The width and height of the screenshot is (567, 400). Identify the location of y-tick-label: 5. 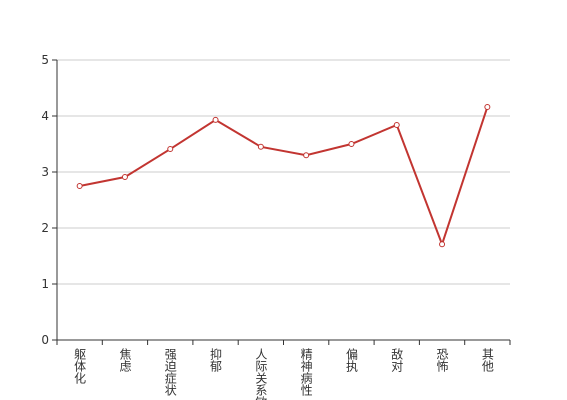
(45, 60).